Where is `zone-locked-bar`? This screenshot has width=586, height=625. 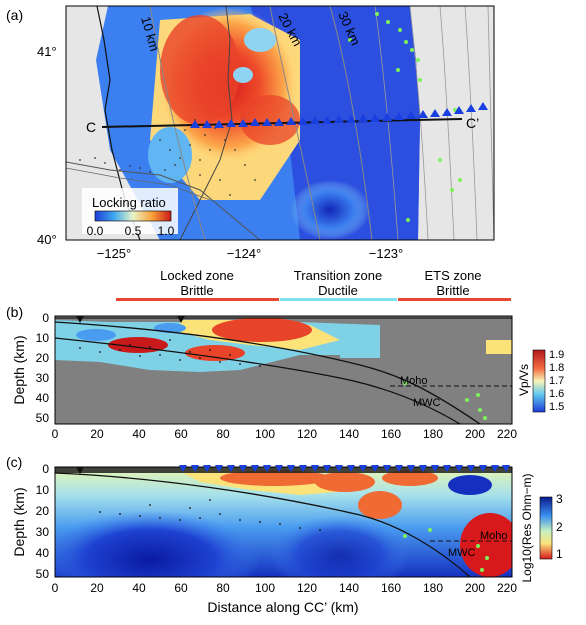 zone-locked-bar is located at coordinates (197, 299).